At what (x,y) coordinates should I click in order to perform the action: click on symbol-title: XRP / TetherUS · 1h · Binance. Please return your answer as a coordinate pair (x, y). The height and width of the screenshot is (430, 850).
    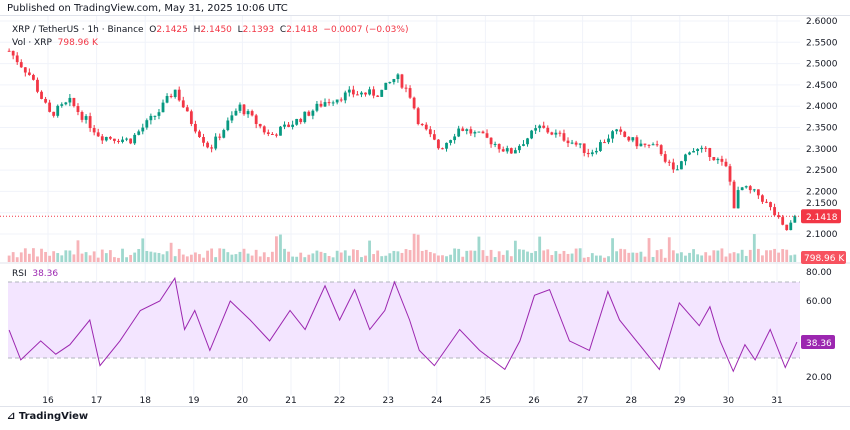
    Looking at the image, I should click on (78, 30).